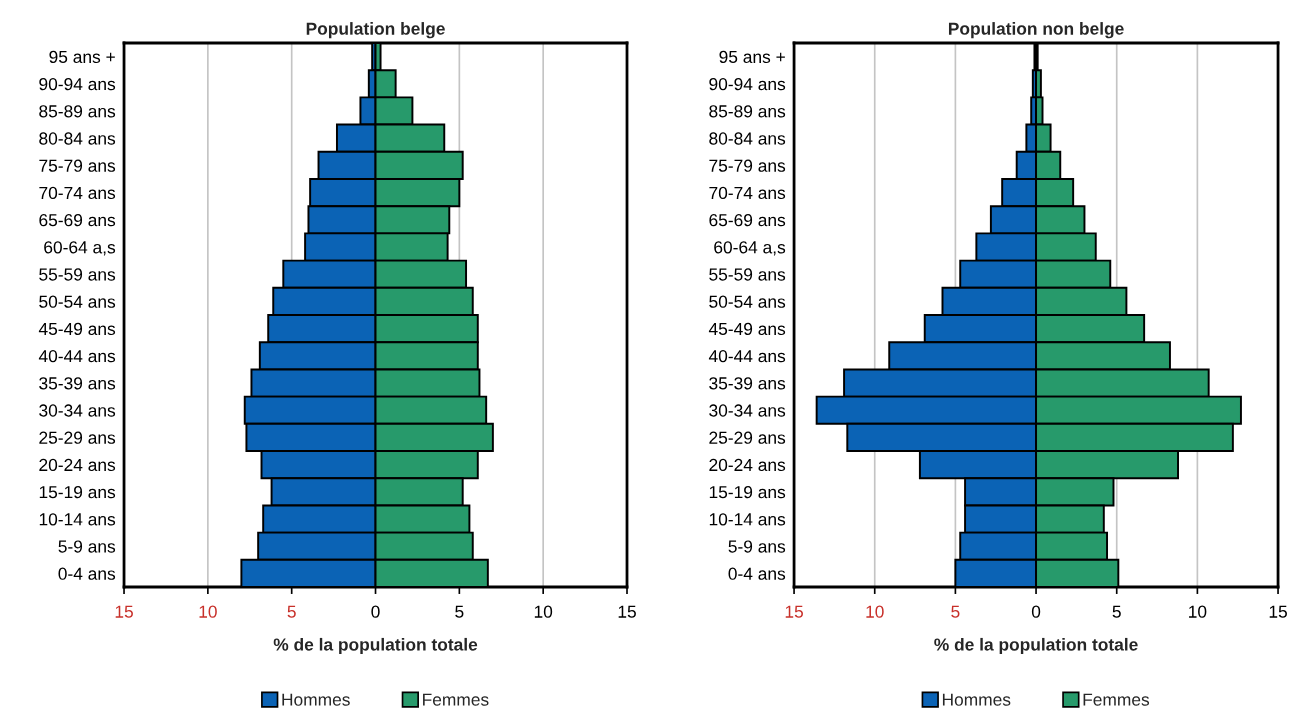 Image resolution: width=1292 pixels, height=713 pixels. What do you see at coordinates (375, 30) in the screenshot?
I see `chart-title: Population belge` at bounding box center [375, 30].